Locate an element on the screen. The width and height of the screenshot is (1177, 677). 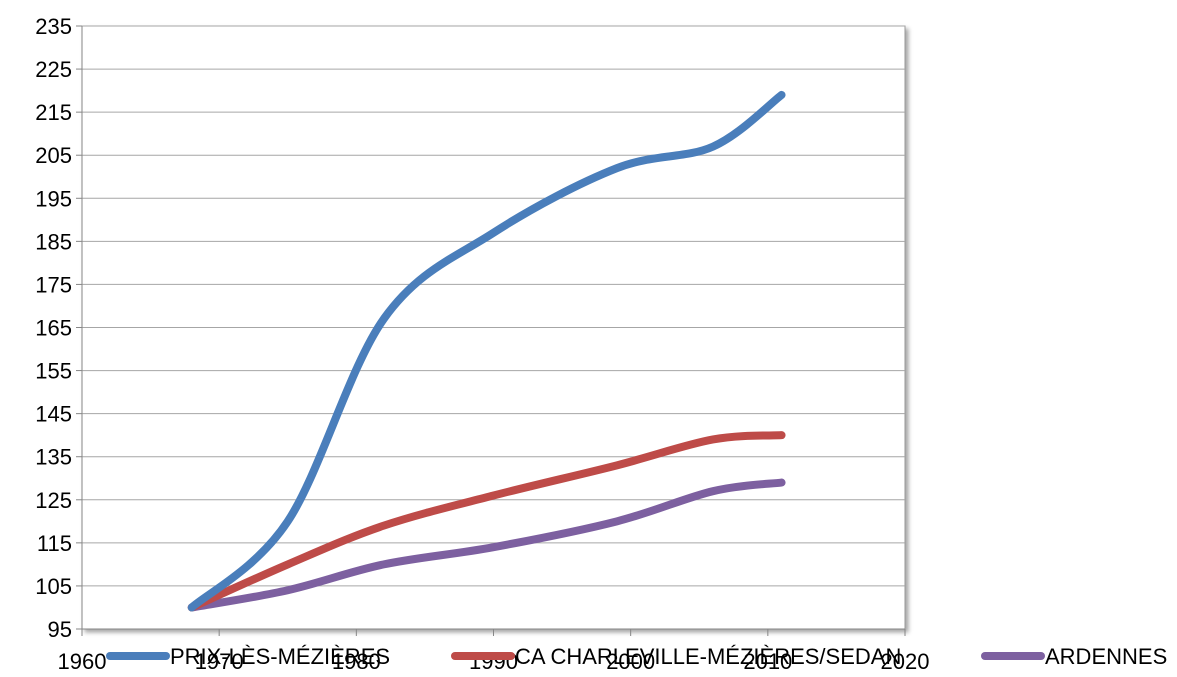
x-tick-label: 2020 is located at coordinates (905, 661).